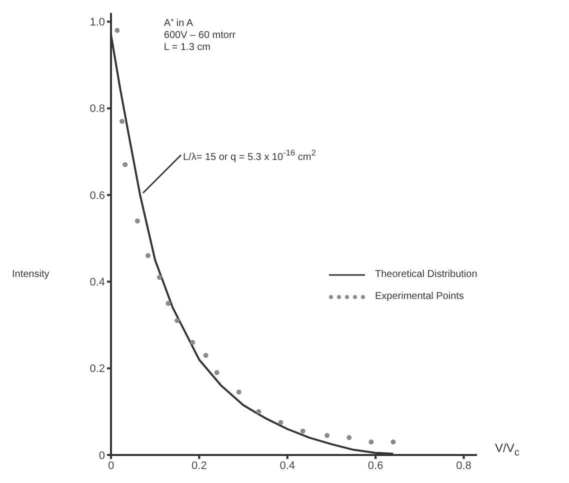 This screenshot has width=569, height=483. What do you see at coordinates (179, 23) in the screenshot?
I see `annotation: A⁺ in A` at bounding box center [179, 23].